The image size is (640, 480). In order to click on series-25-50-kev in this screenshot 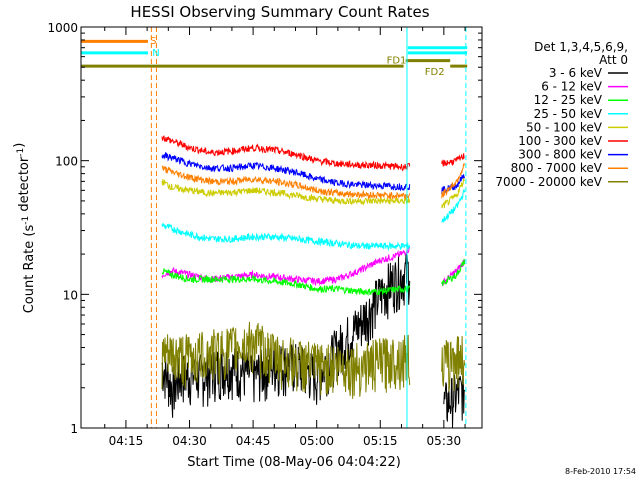, I will do `click(286, 237)`.